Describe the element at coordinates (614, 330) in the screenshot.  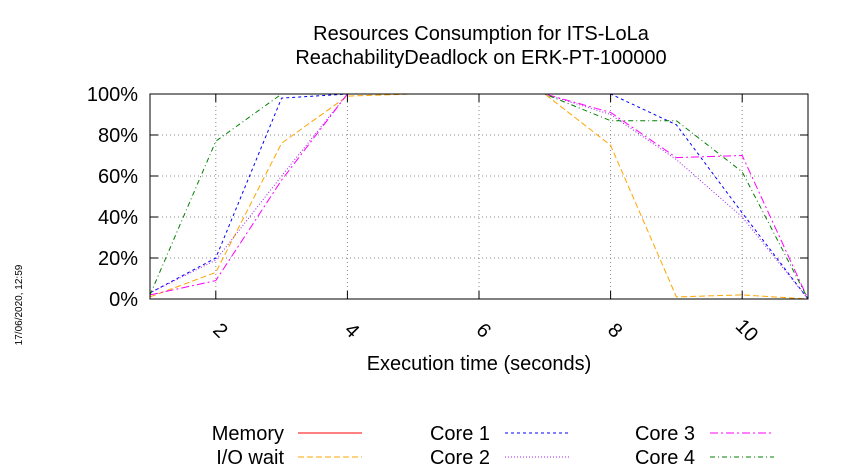
I see `x-tick-label: 8` at that location.